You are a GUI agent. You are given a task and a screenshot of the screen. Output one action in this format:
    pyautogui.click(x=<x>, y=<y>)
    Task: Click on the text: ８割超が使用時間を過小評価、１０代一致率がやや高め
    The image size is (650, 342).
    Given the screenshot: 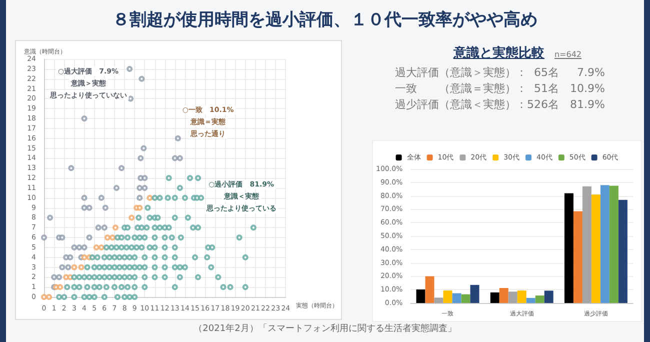 What is the action you would take?
    pyautogui.click(x=325, y=20)
    